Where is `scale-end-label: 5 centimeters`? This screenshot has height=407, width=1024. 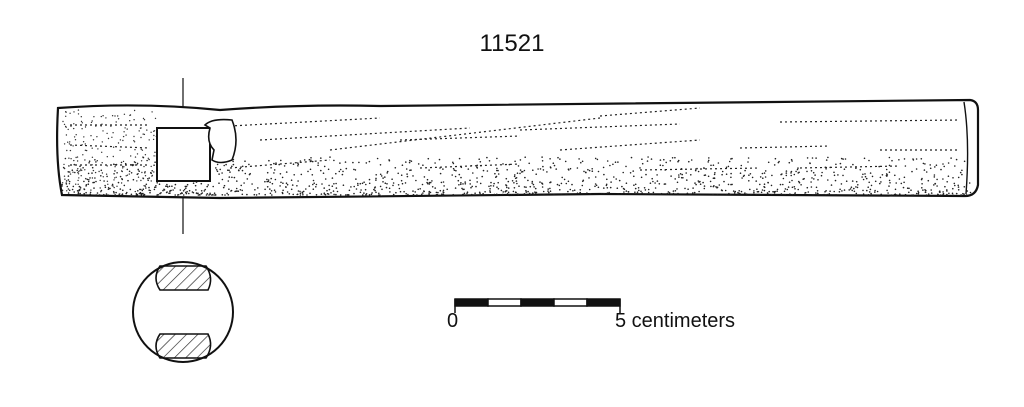
scale-end-label: 5 centimeters is located at coordinates (675, 321).